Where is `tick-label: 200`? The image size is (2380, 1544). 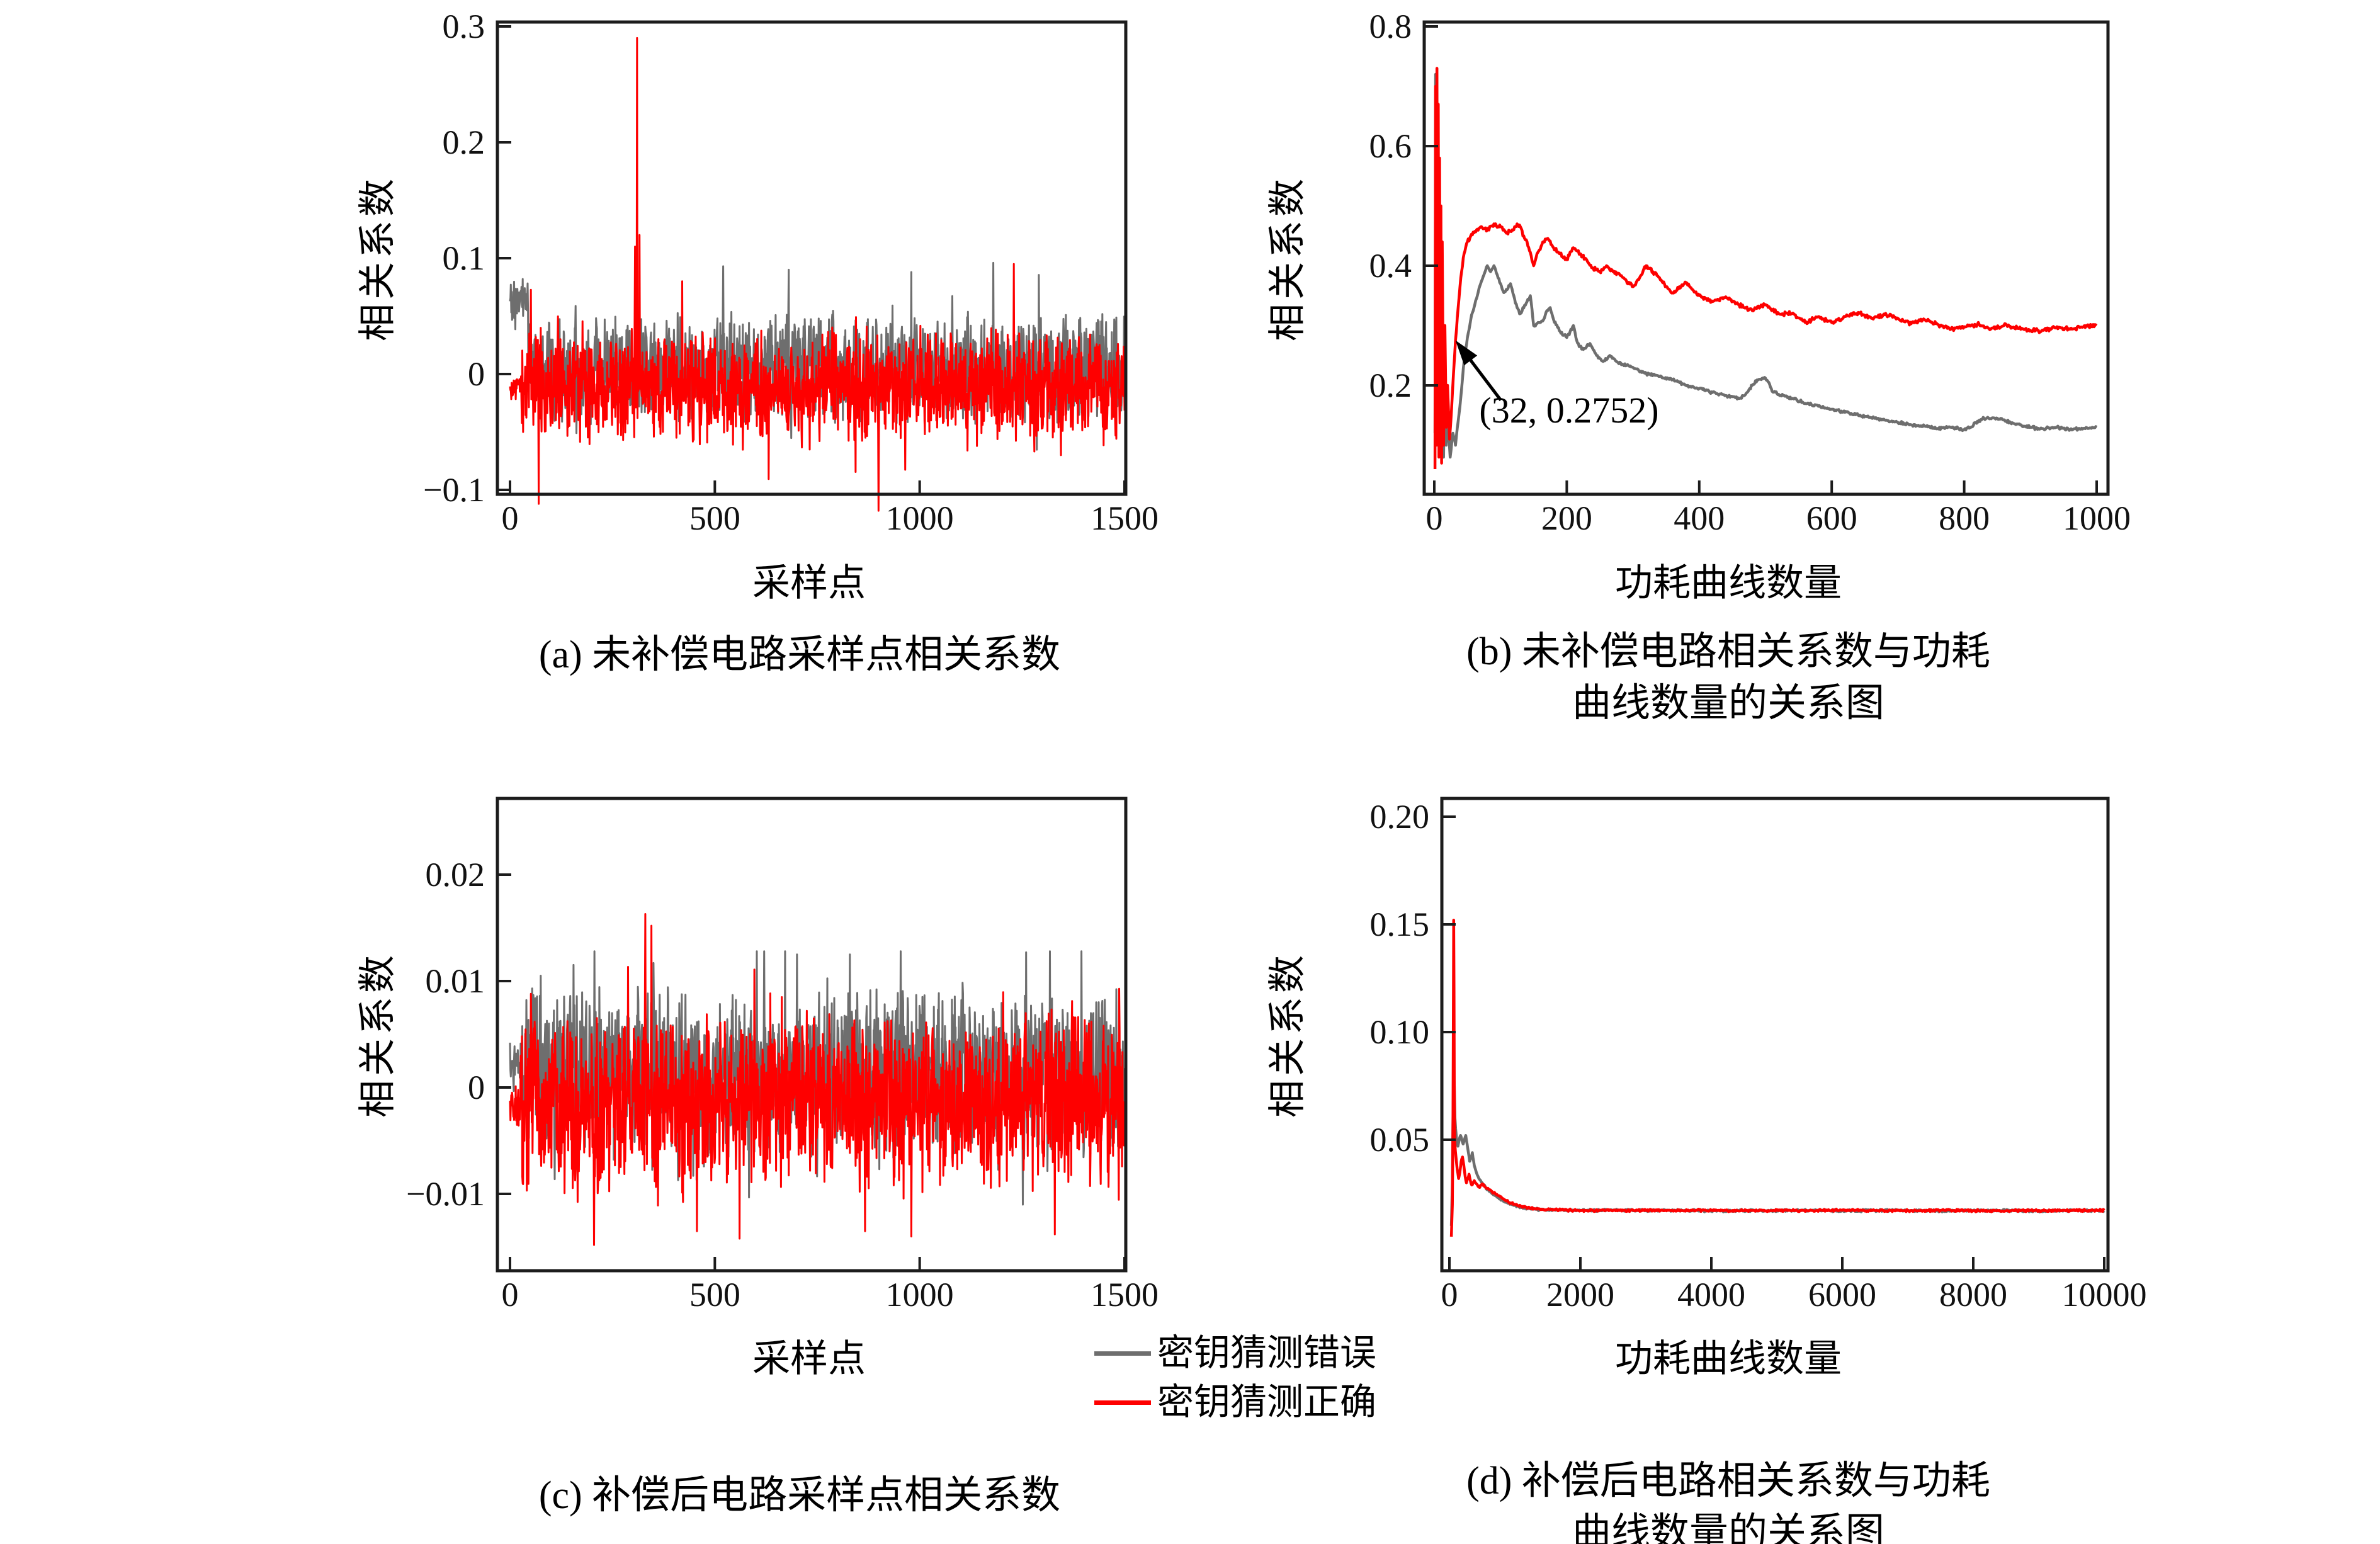 tick-label: 200 is located at coordinates (1566, 518).